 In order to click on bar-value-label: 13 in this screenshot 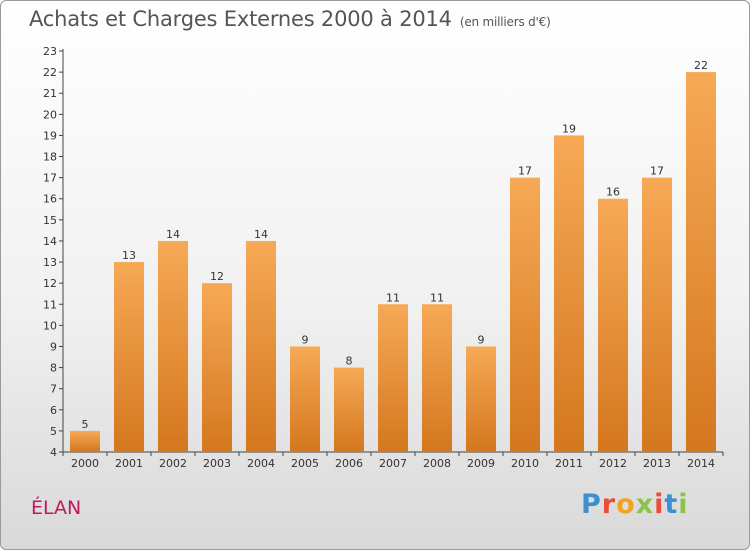, I will do `click(129, 255)`.